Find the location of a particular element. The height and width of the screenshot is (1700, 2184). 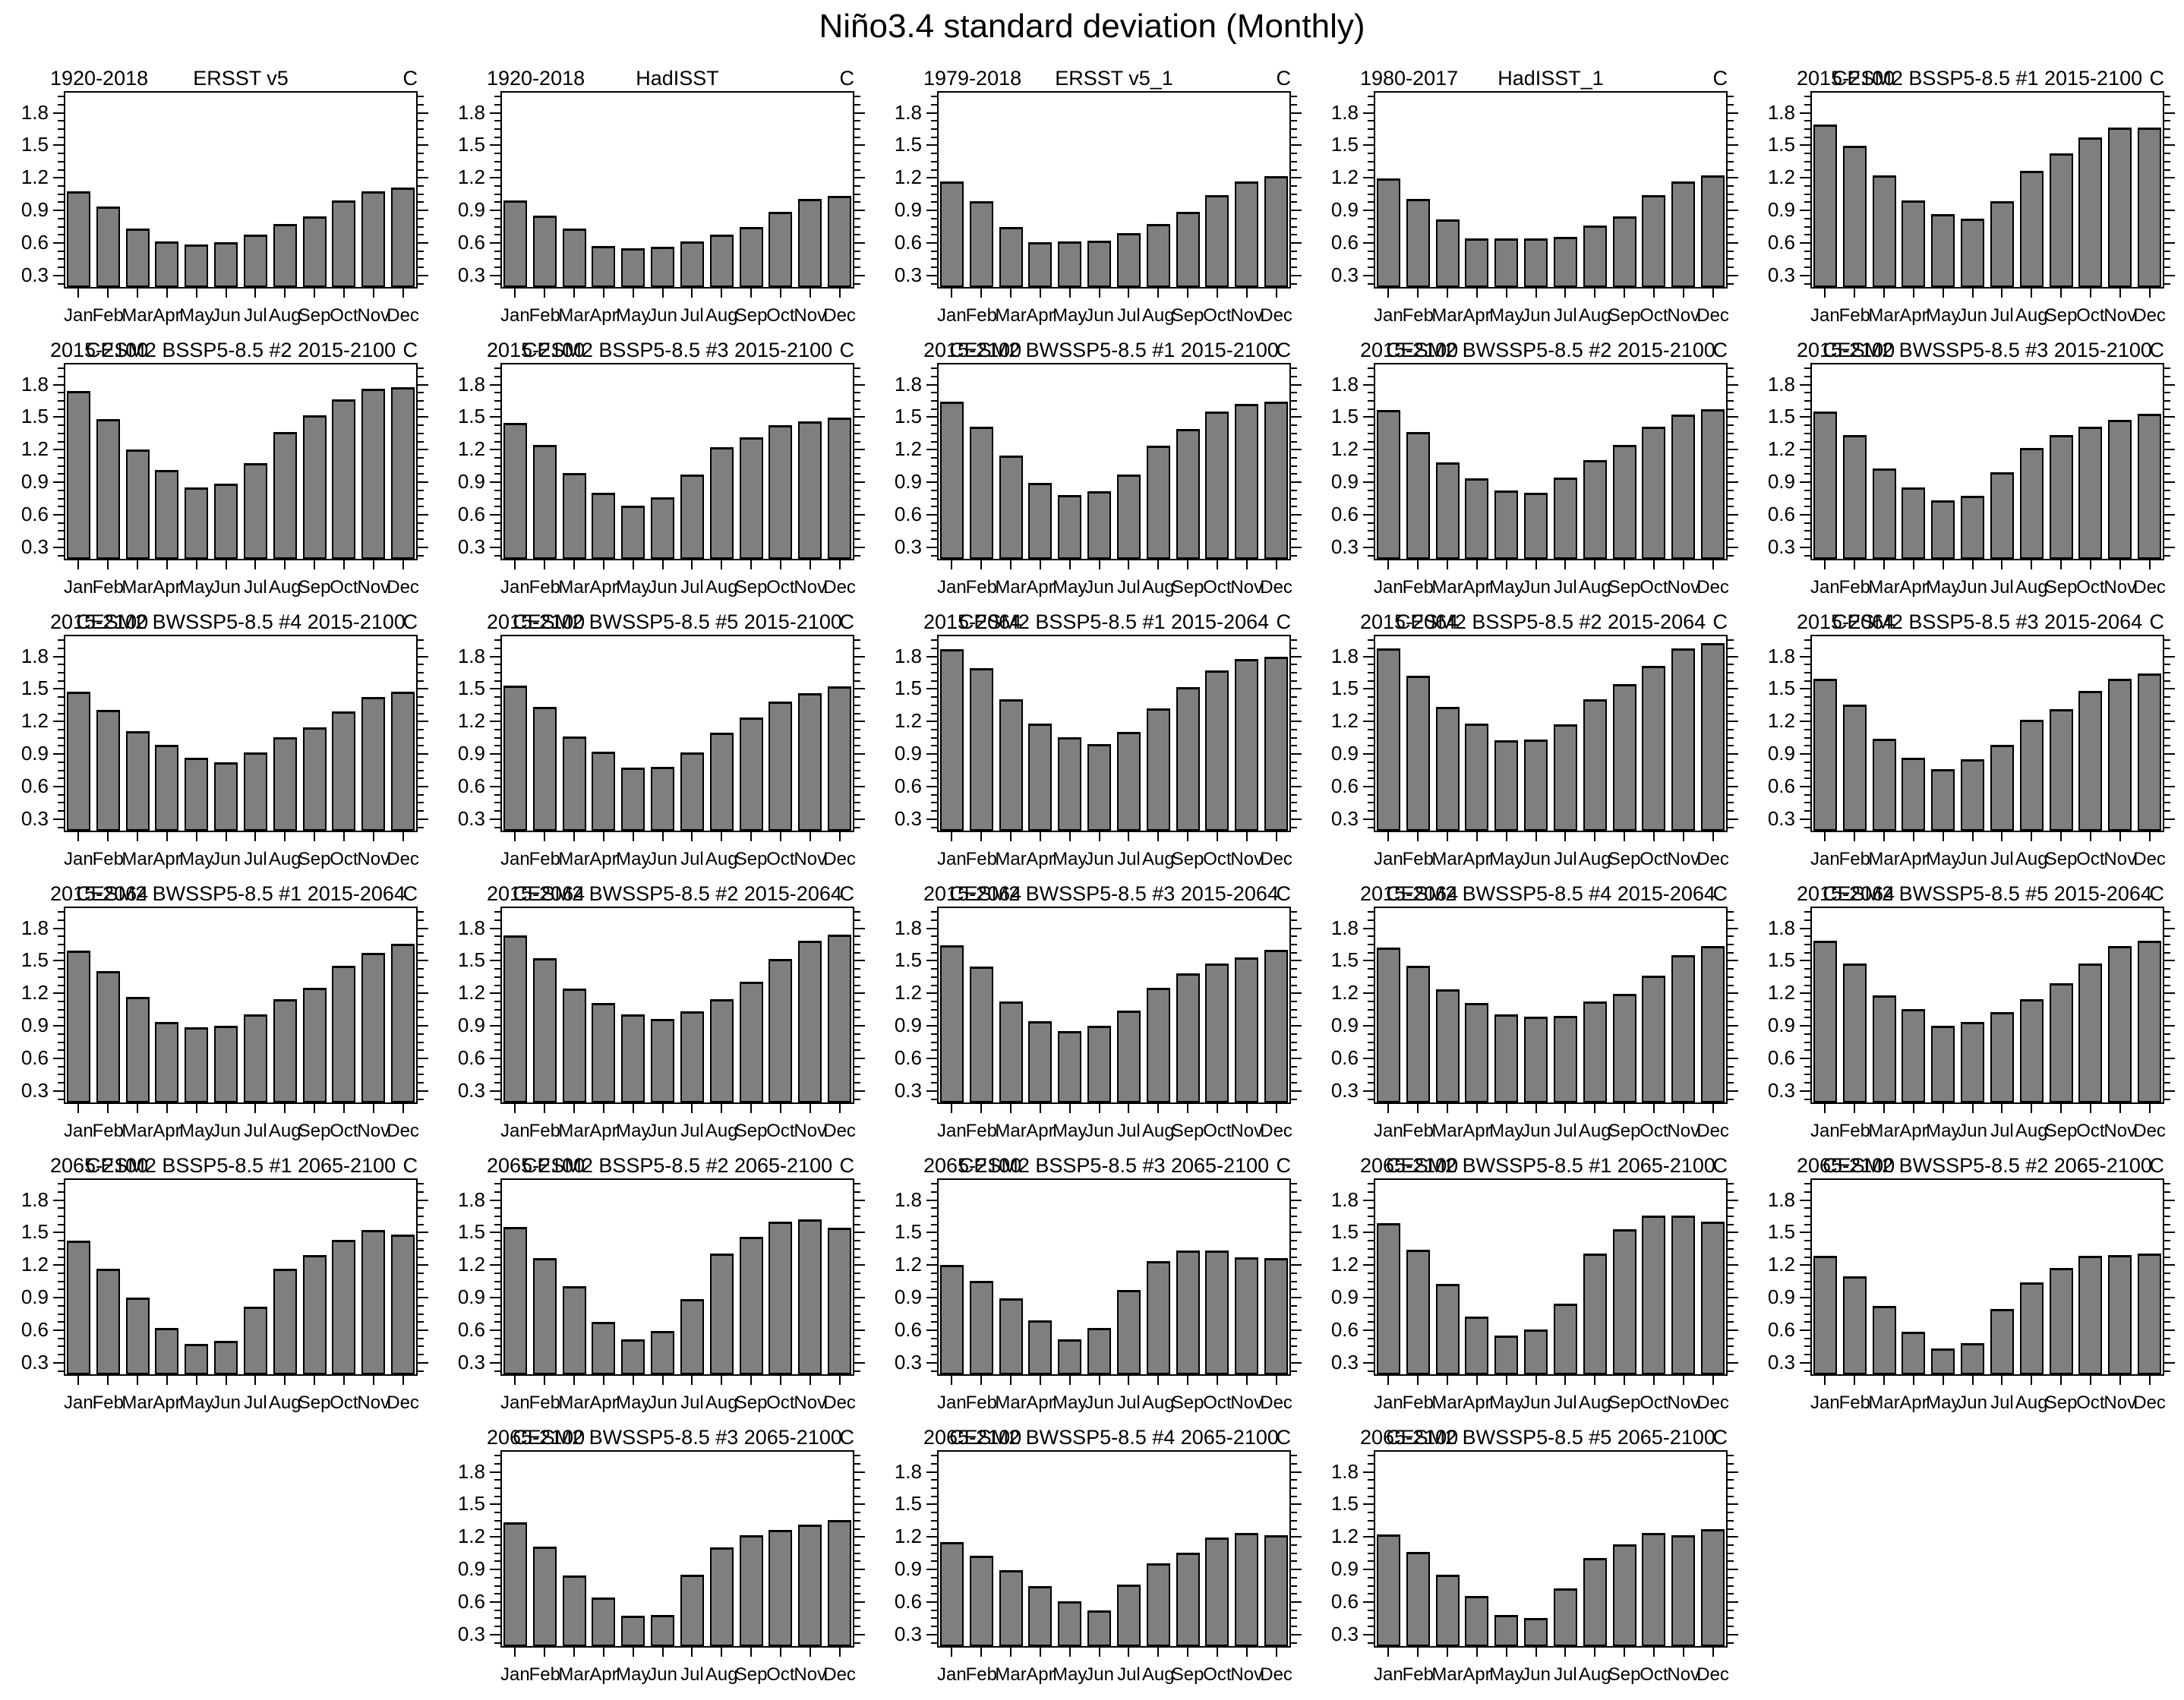

y-axis-tick-label: 0.3 is located at coordinates (471, 547).